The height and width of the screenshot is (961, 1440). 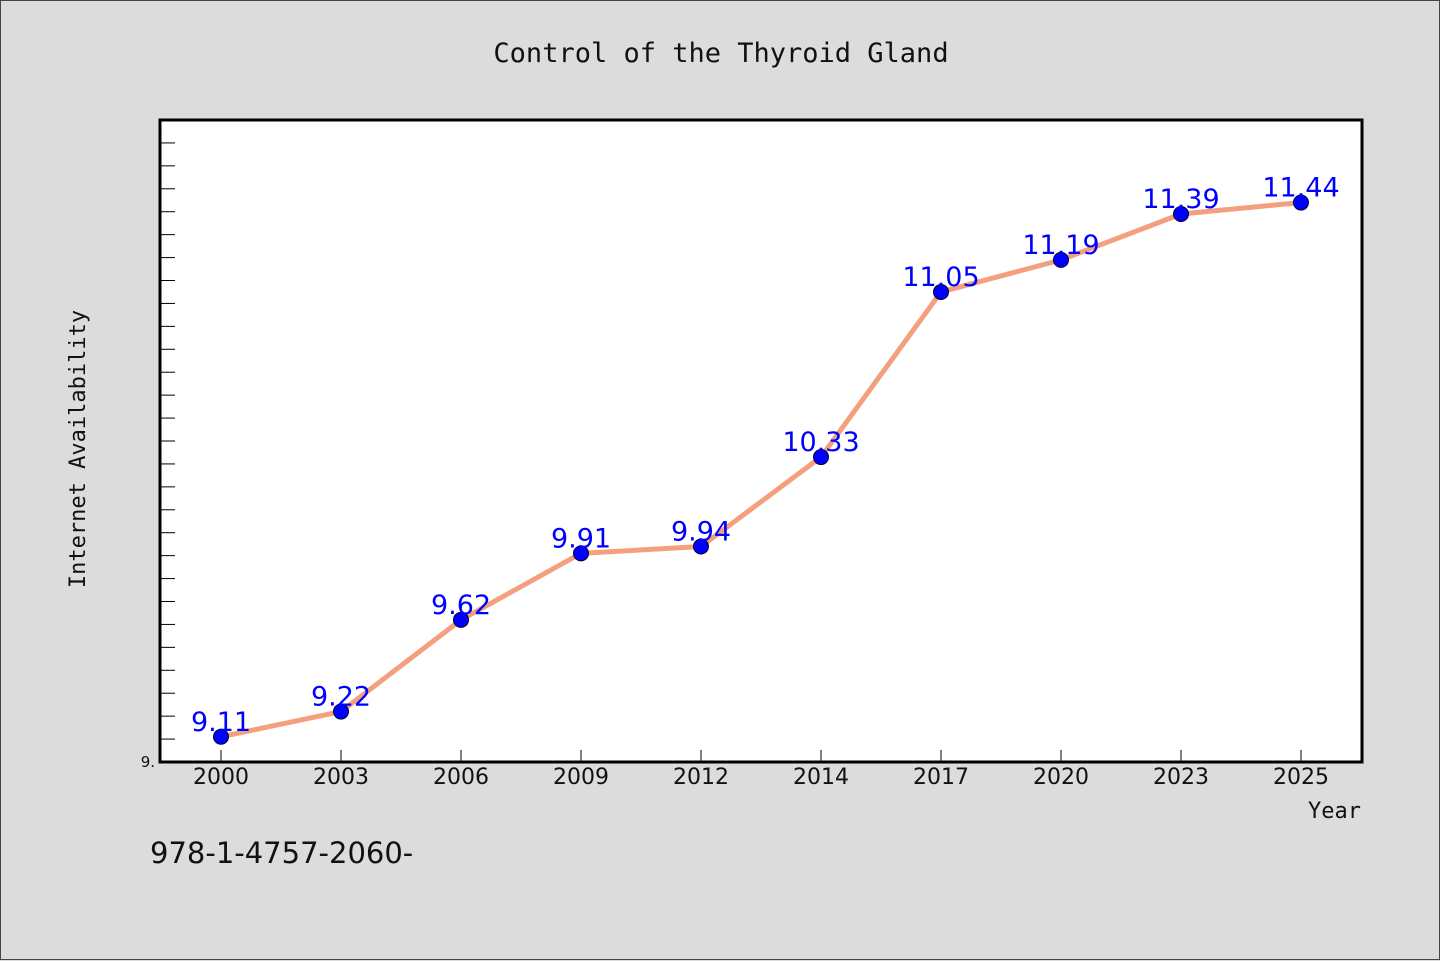 I want to click on data-label: 9.11, so click(x=221, y=722).